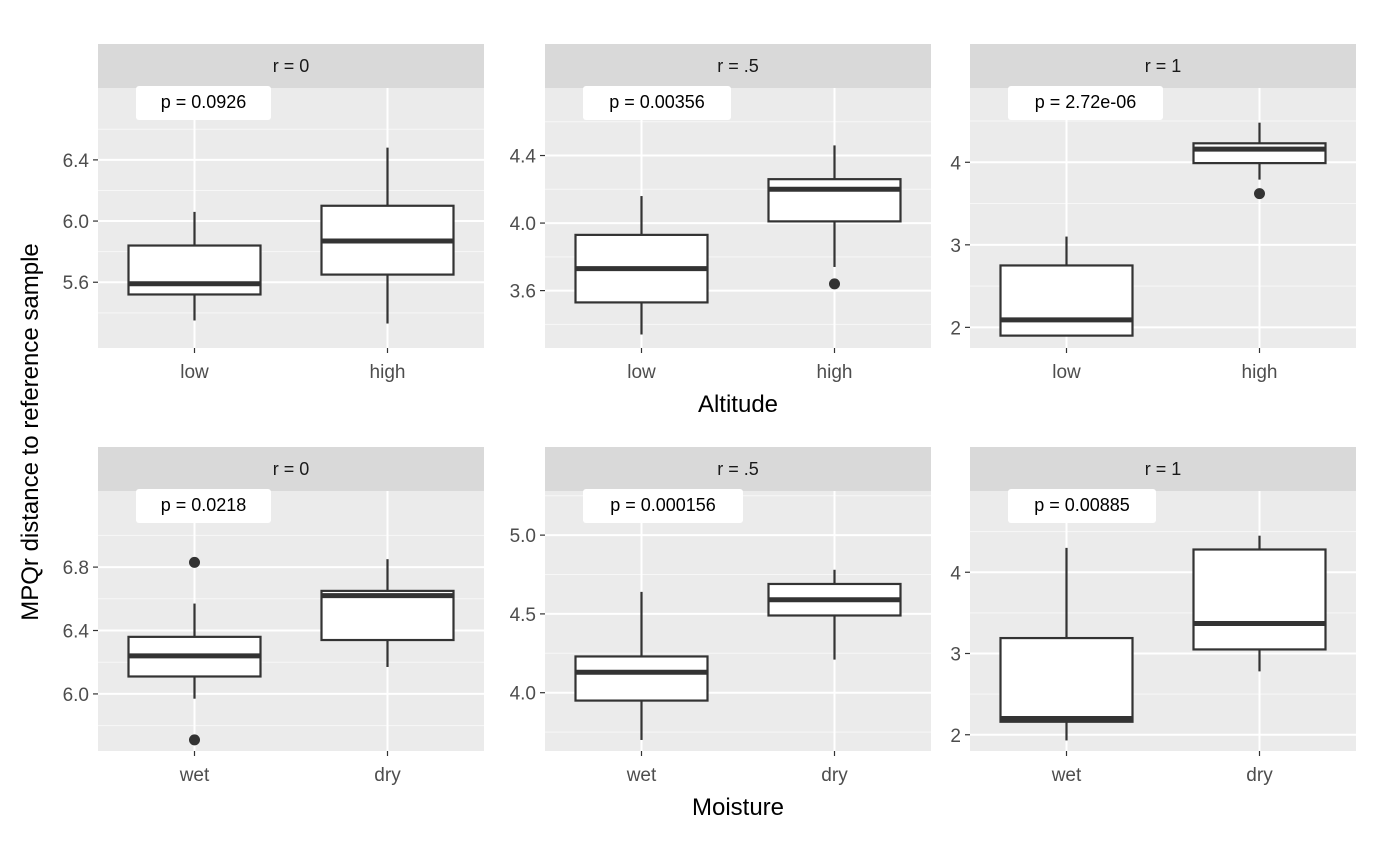 This screenshot has width=1400, height=865. What do you see at coordinates (30, 432) in the screenshot?
I see `y-axis-title: MPQr distance to reference sample` at bounding box center [30, 432].